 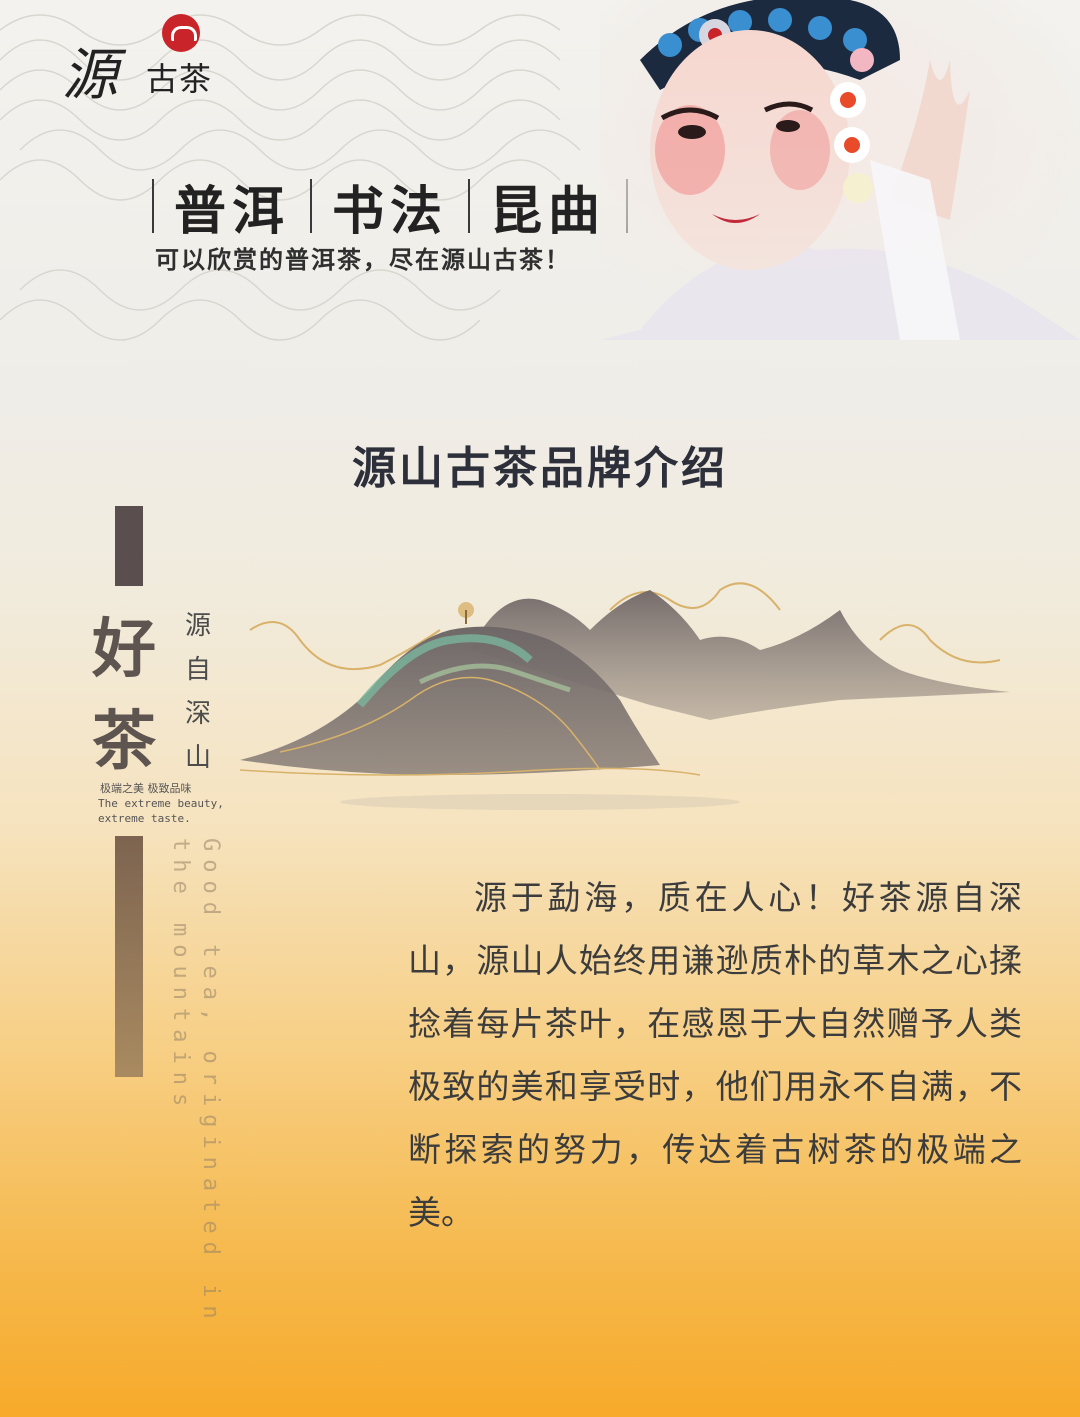 What do you see at coordinates (124, 649) in the screenshot?
I see `headline-char: 好` at bounding box center [124, 649].